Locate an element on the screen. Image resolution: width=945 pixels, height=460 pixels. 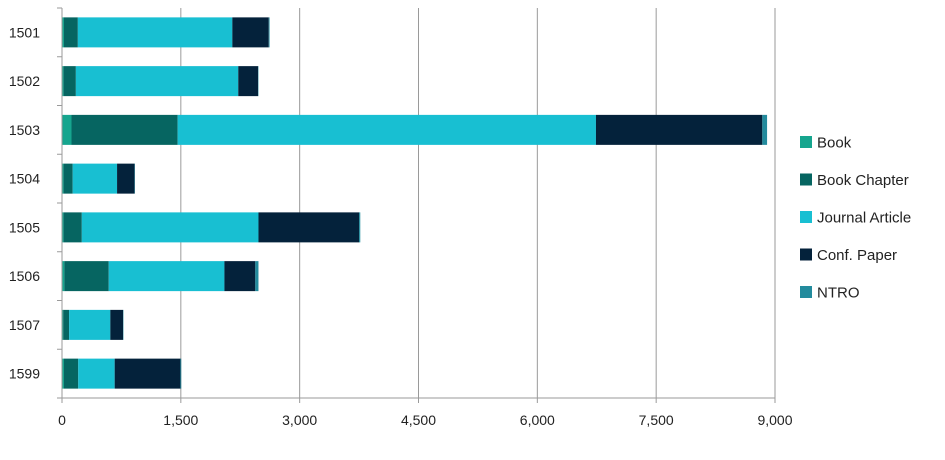
legend-swatch-book-chapter is located at coordinates (806, 179).